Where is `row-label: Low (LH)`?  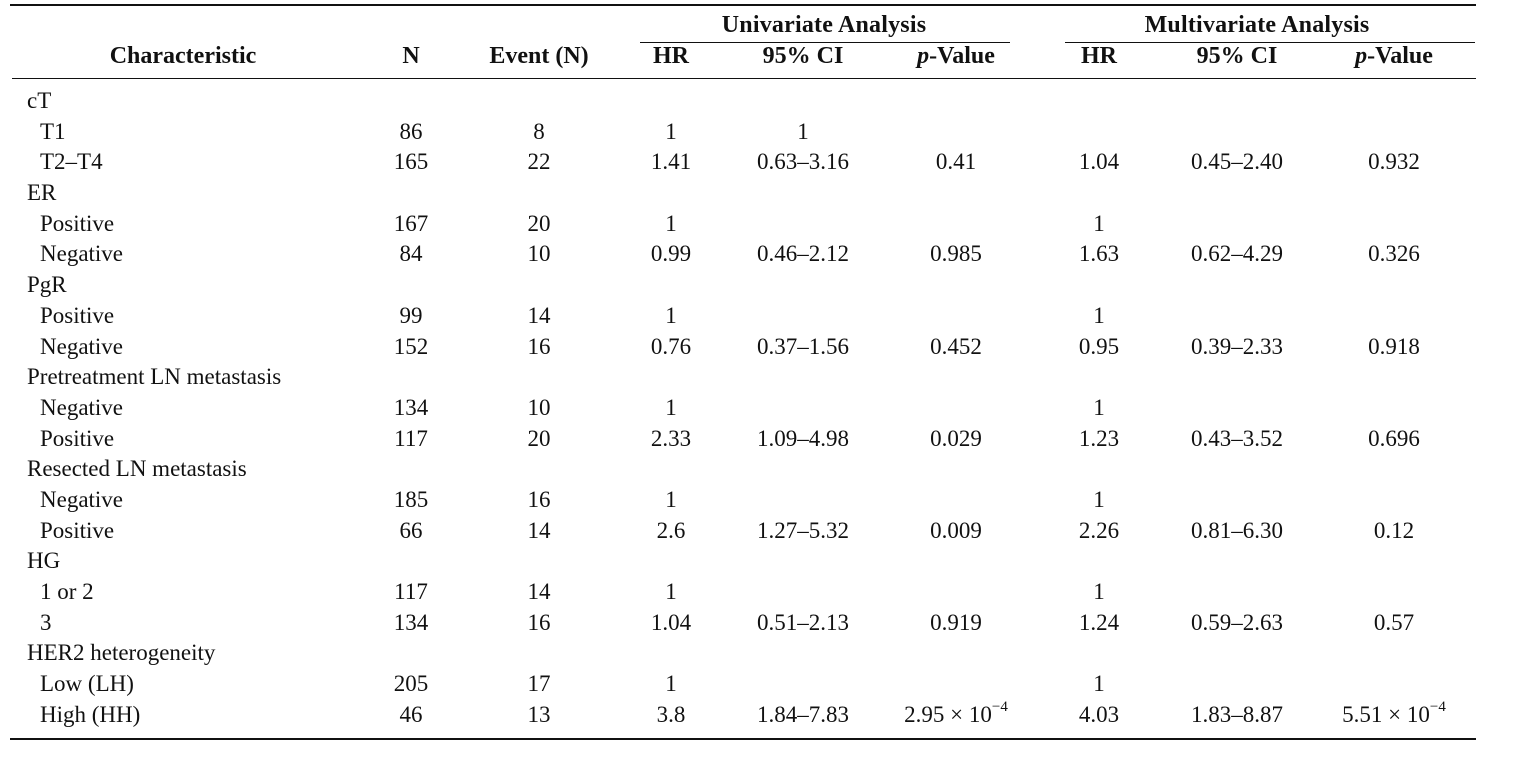
row-label: Low (LH) is located at coordinates (87, 684).